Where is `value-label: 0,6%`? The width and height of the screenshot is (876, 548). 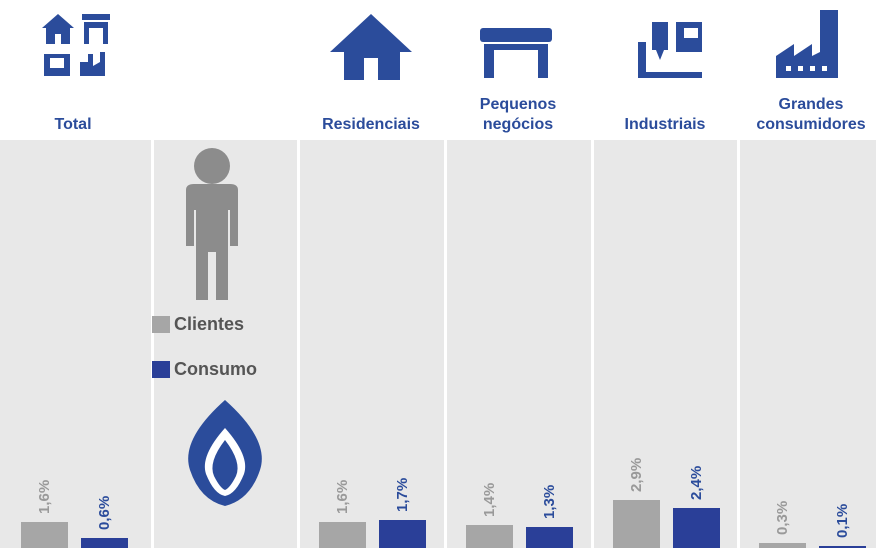
value-label: 0,6% is located at coordinates (104, 513).